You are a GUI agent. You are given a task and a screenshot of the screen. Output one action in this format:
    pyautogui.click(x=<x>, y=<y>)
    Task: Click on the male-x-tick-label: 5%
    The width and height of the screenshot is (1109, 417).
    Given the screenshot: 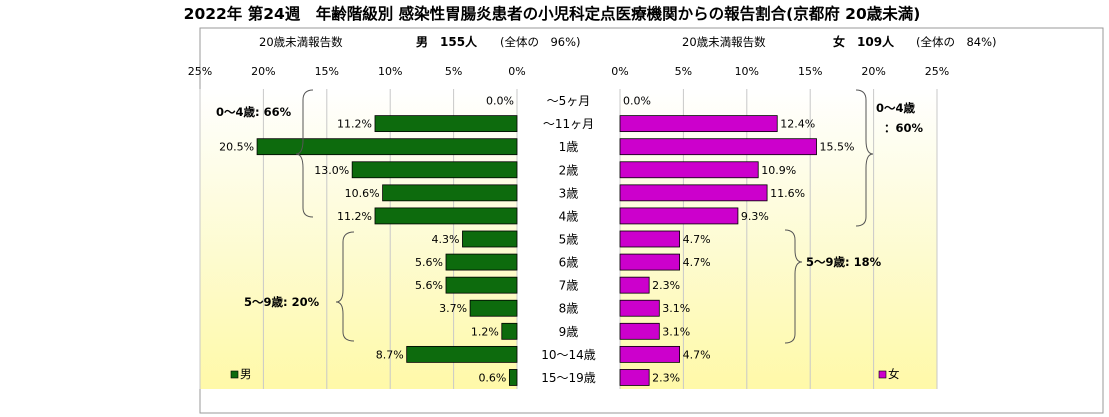 What is the action you would take?
    pyautogui.click(x=453, y=71)
    